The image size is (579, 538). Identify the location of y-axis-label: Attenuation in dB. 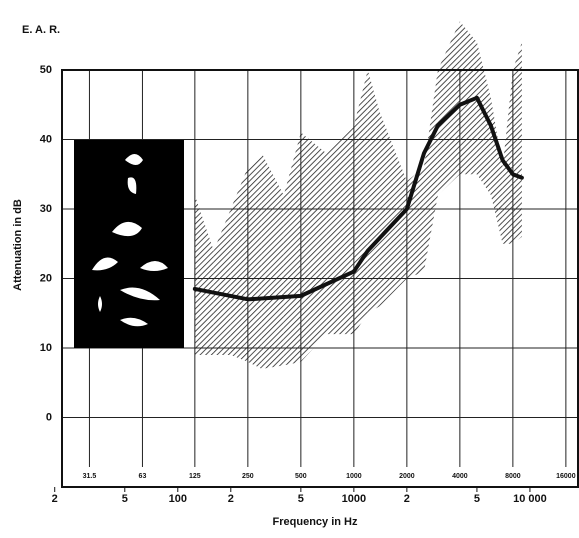
(18, 245).